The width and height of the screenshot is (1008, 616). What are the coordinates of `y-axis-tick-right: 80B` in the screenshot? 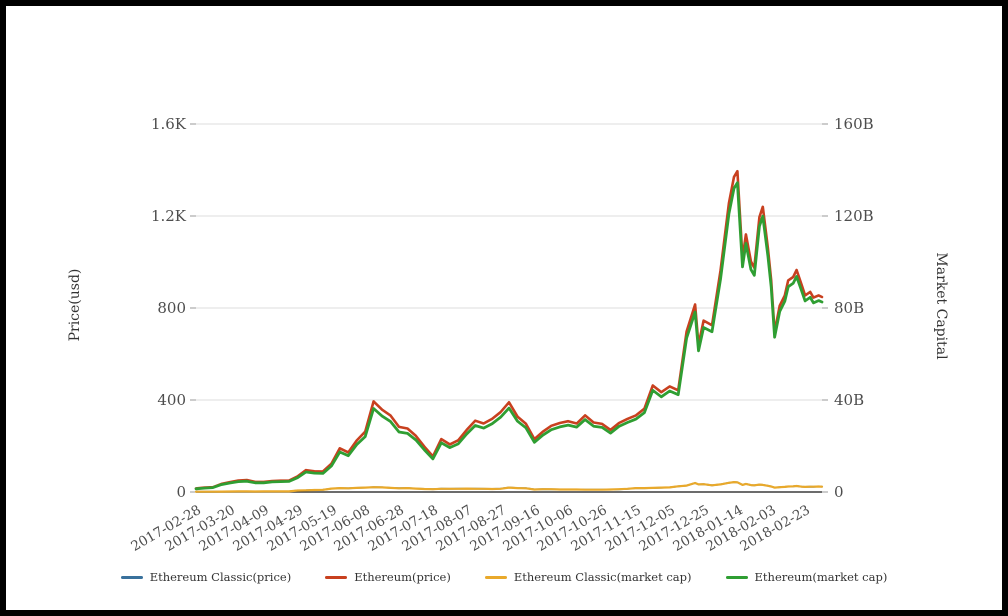 It's located at (849, 308).